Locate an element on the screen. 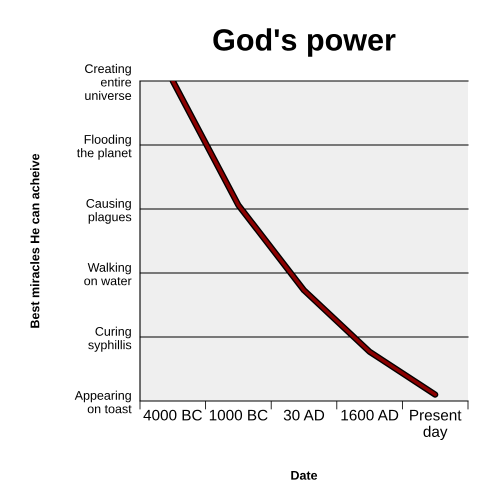  ref-line-label: Walking on water is located at coordinates (108, 274).